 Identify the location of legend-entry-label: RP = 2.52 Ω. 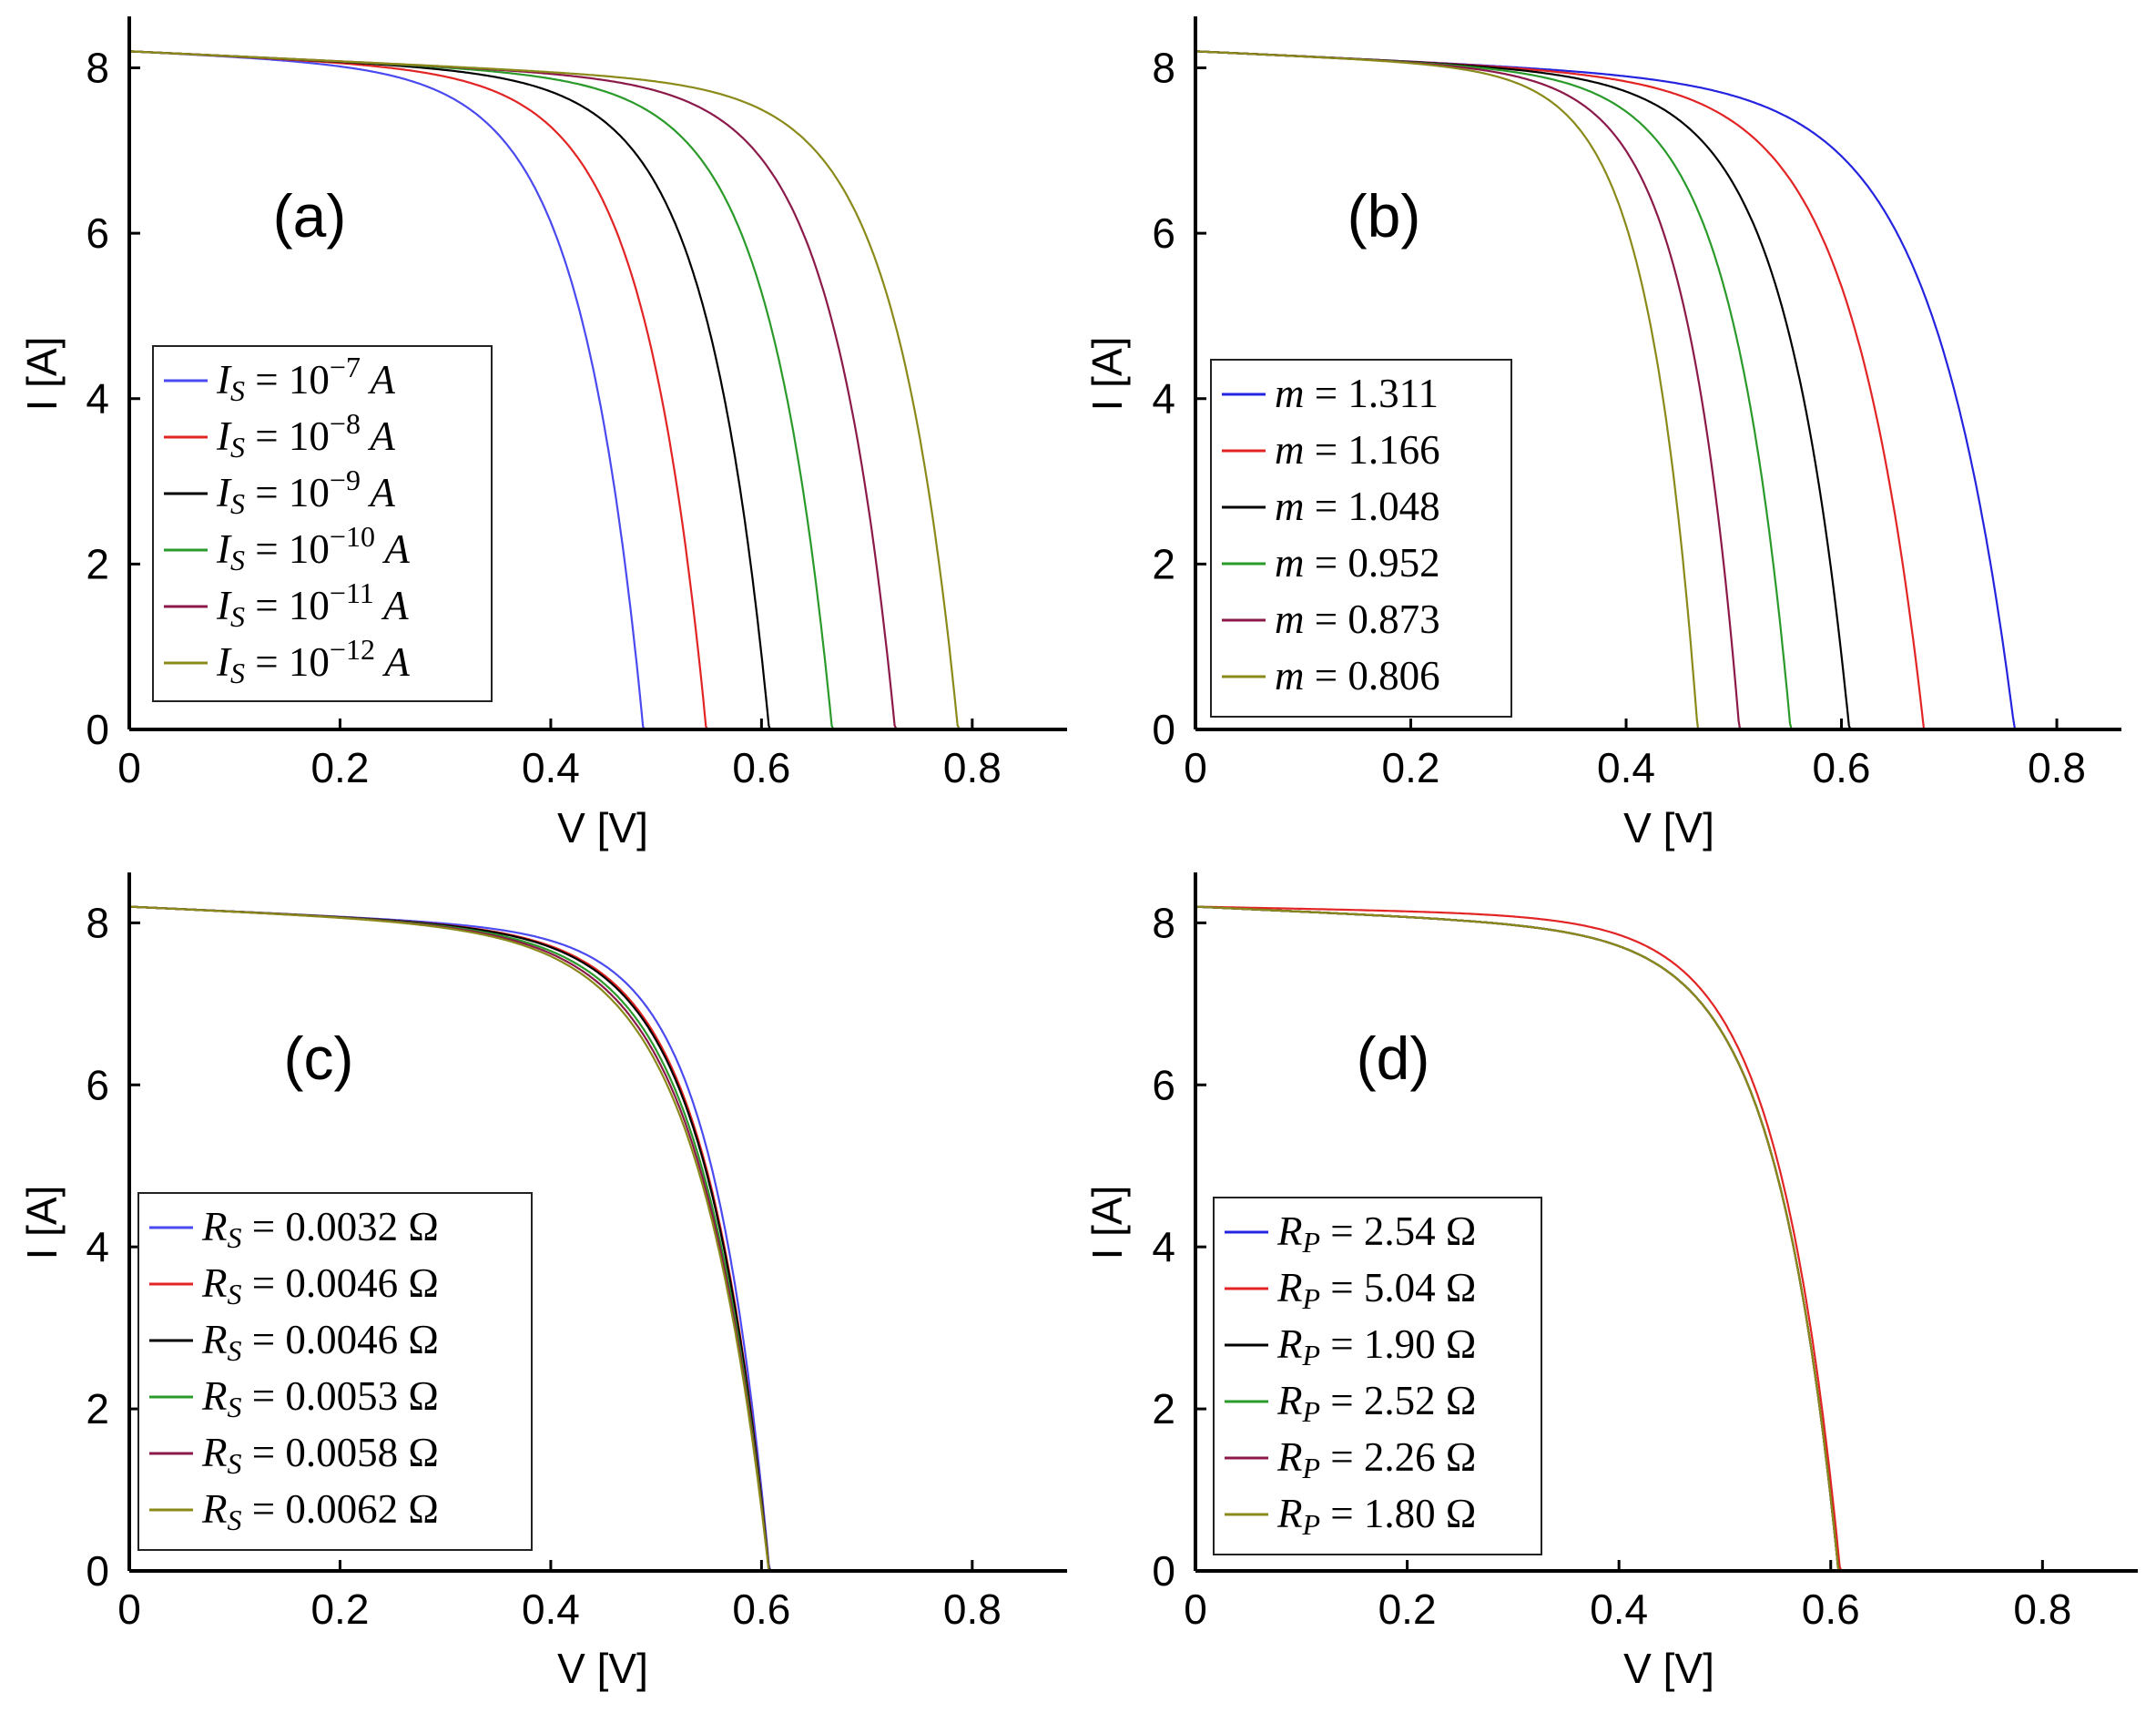
(1376, 1403).